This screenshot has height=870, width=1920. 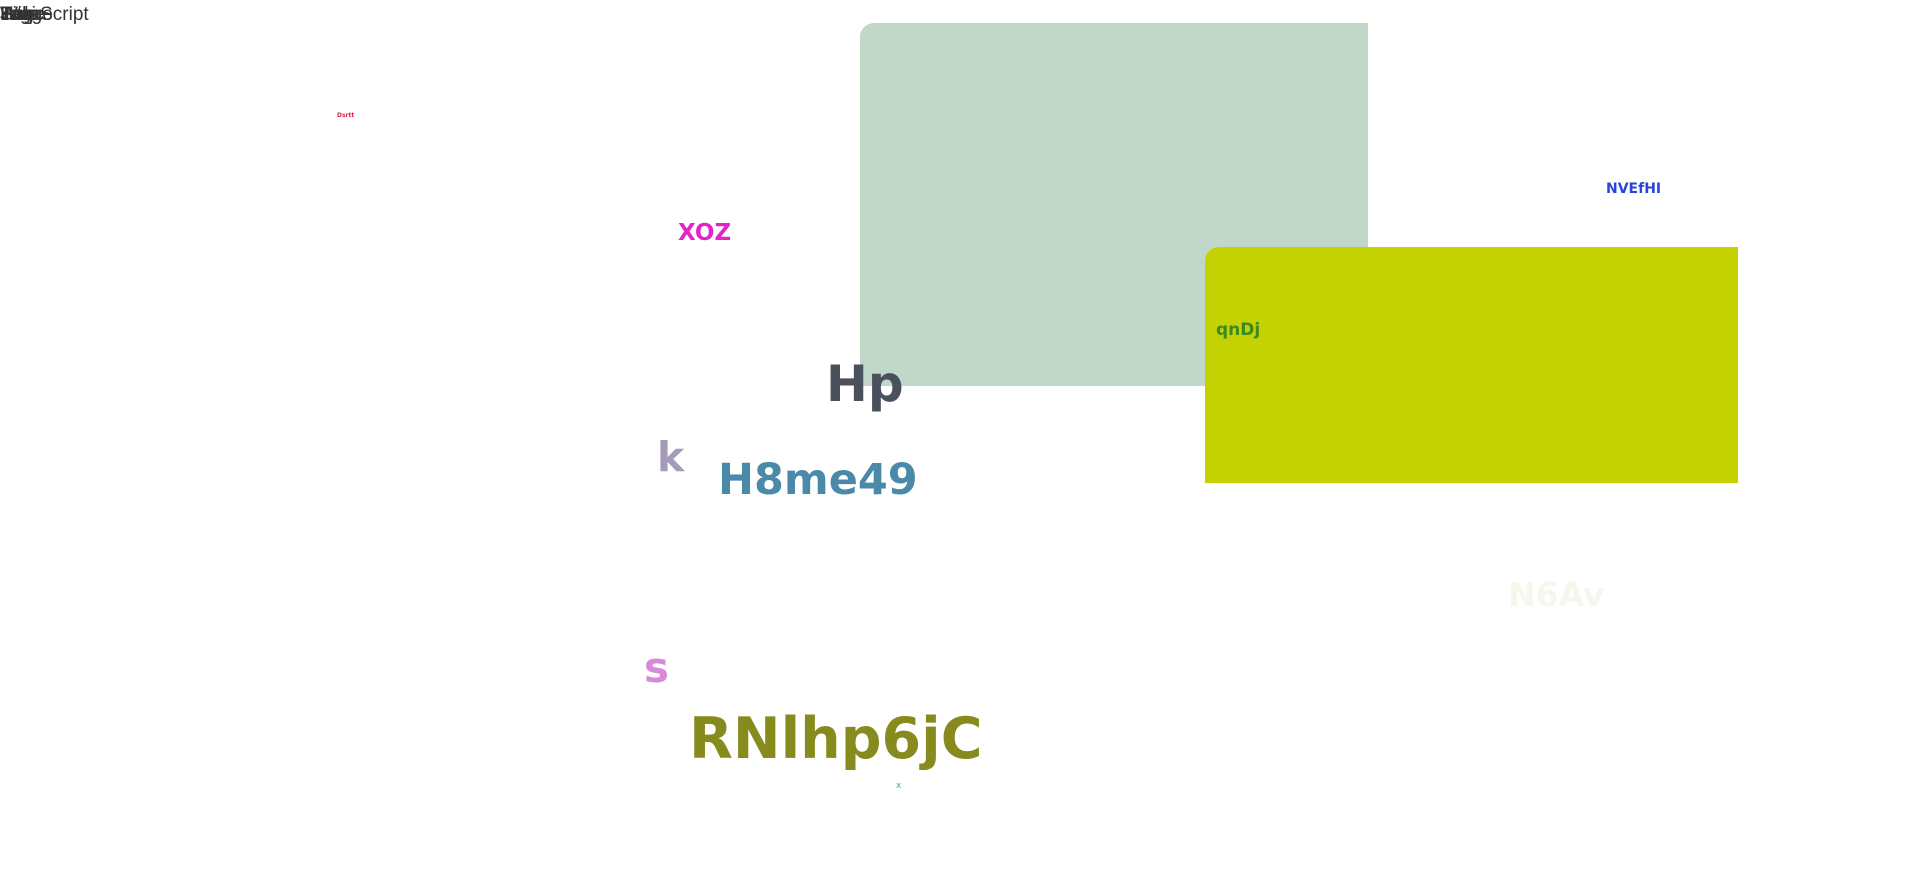 I want to click on stacked-text-item: Wiki, so click(x=18, y=14).